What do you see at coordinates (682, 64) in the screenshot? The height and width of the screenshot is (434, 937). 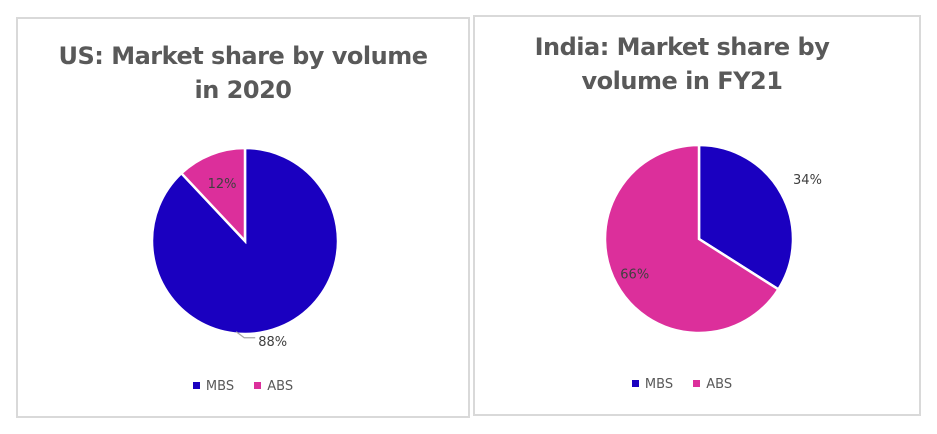 I see `chart-title: India: Market share by volume in FY21` at bounding box center [682, 64].